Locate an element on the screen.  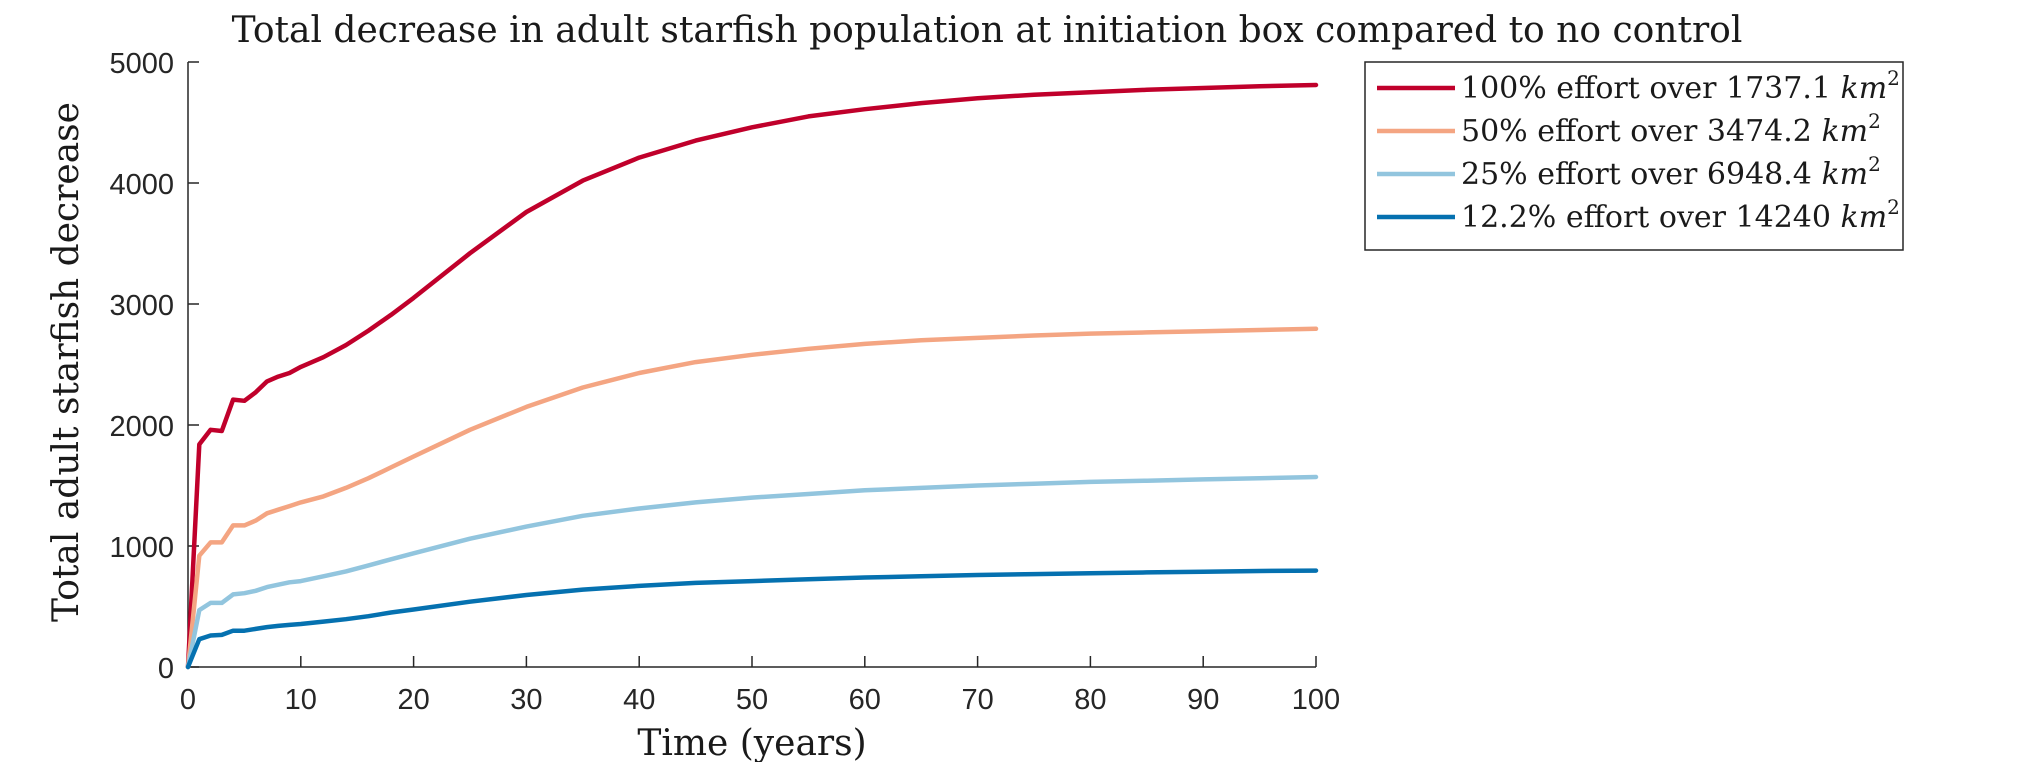
y-axis-label: Total adult starfish decrease is located at coordinates (66, 362).